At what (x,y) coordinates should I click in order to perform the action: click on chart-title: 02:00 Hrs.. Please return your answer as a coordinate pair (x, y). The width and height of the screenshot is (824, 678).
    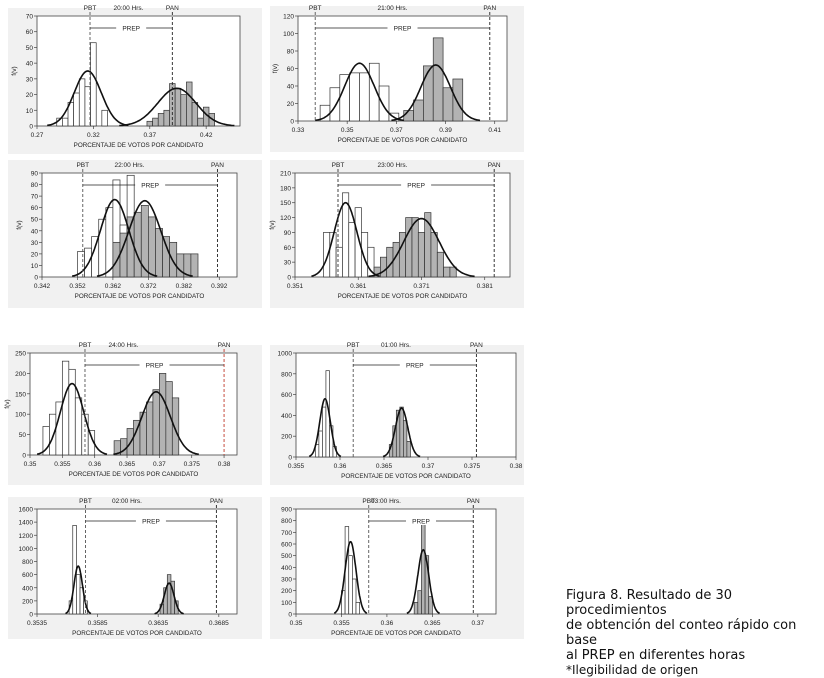
    Looking at the image, I should click on (127, 501).